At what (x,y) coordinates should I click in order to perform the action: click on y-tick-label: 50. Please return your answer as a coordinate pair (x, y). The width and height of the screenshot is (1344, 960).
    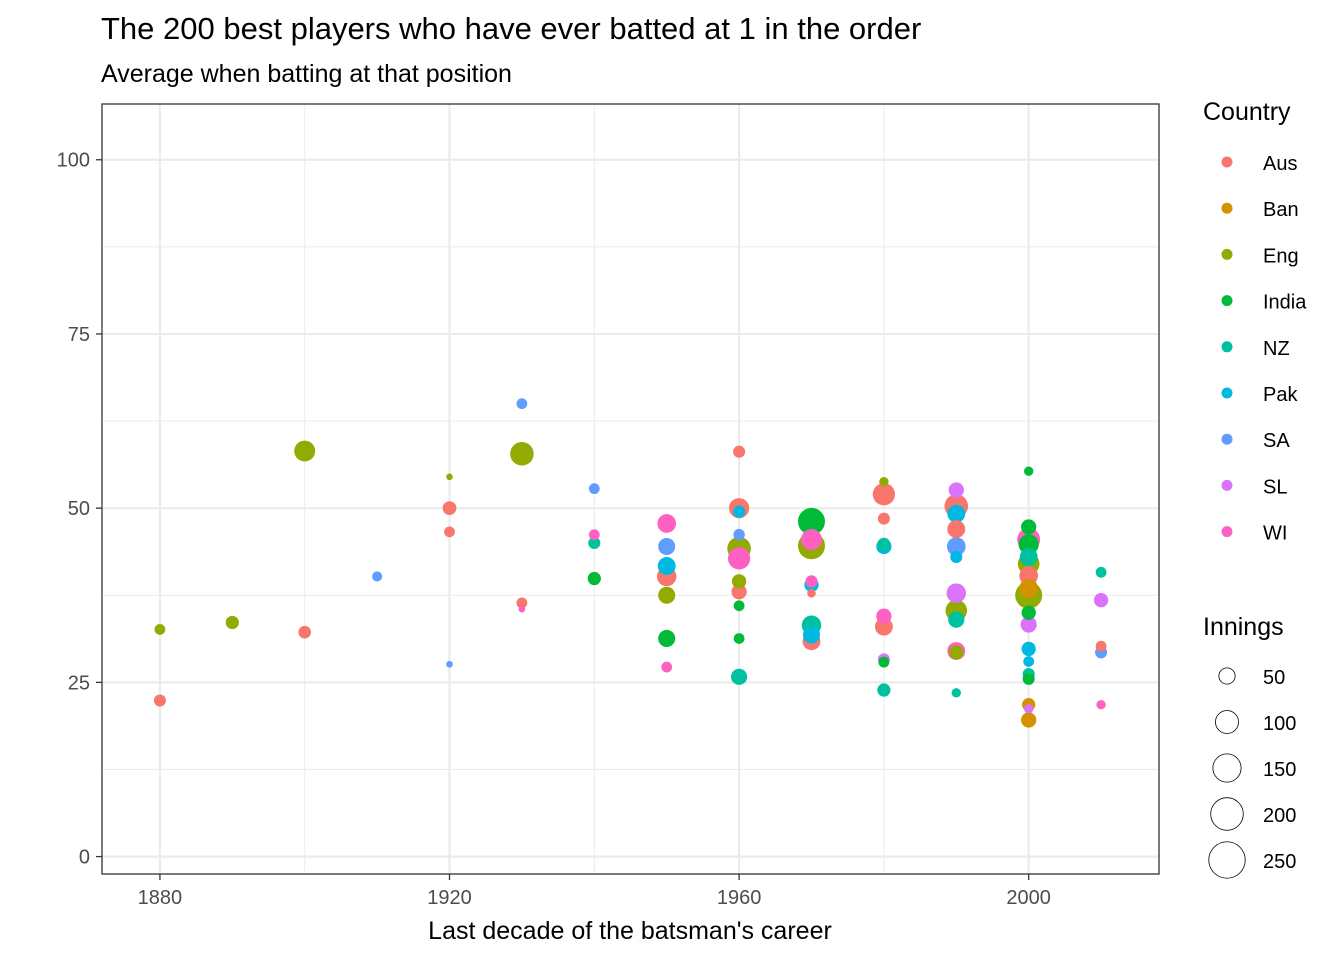
    Looking at the image, I should click on (79, 509).